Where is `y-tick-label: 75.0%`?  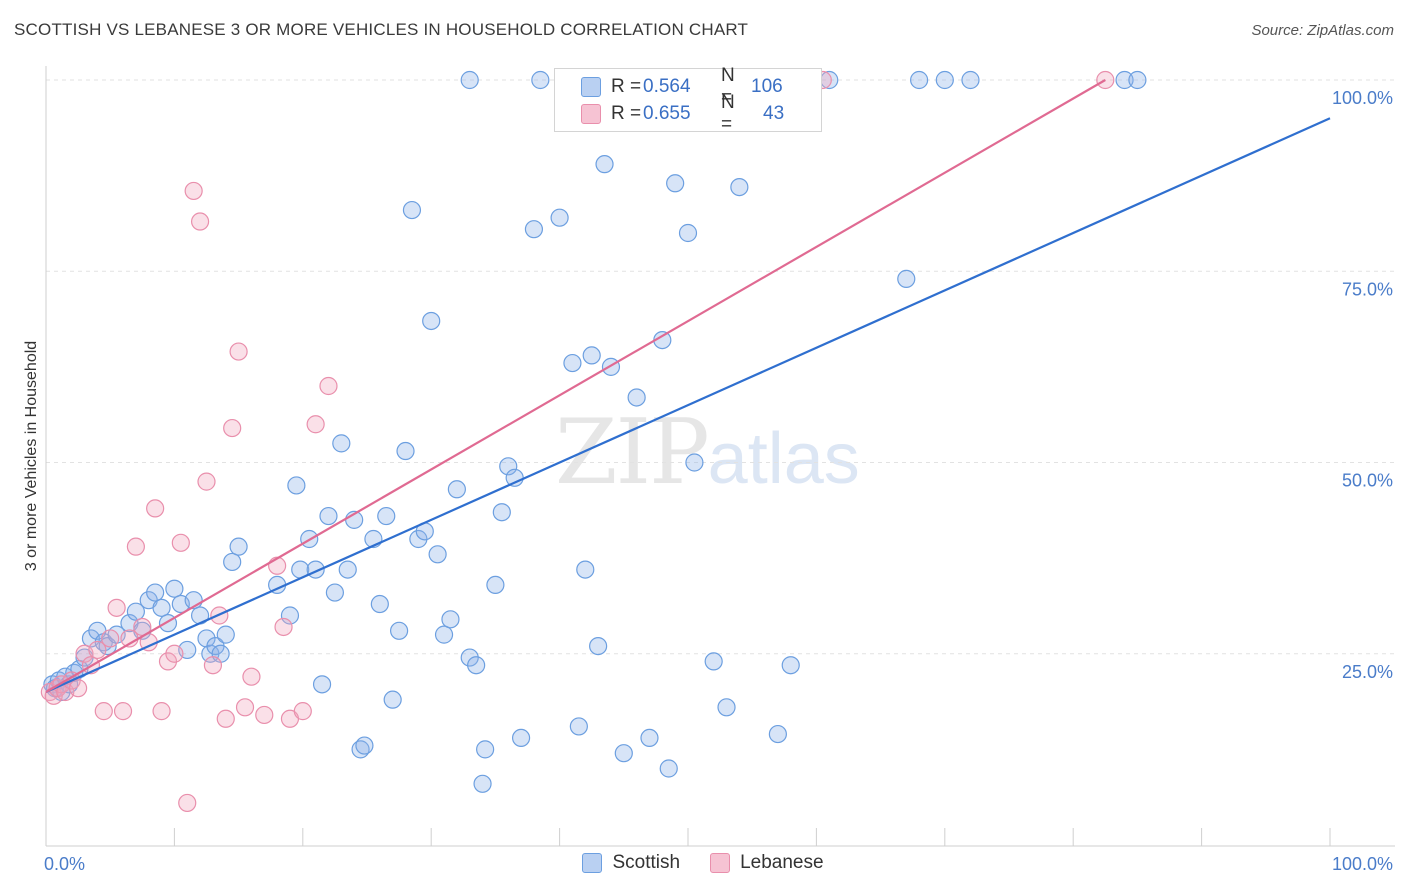 y-tick-label: 75.0% is located at coordinates (1367, 289).